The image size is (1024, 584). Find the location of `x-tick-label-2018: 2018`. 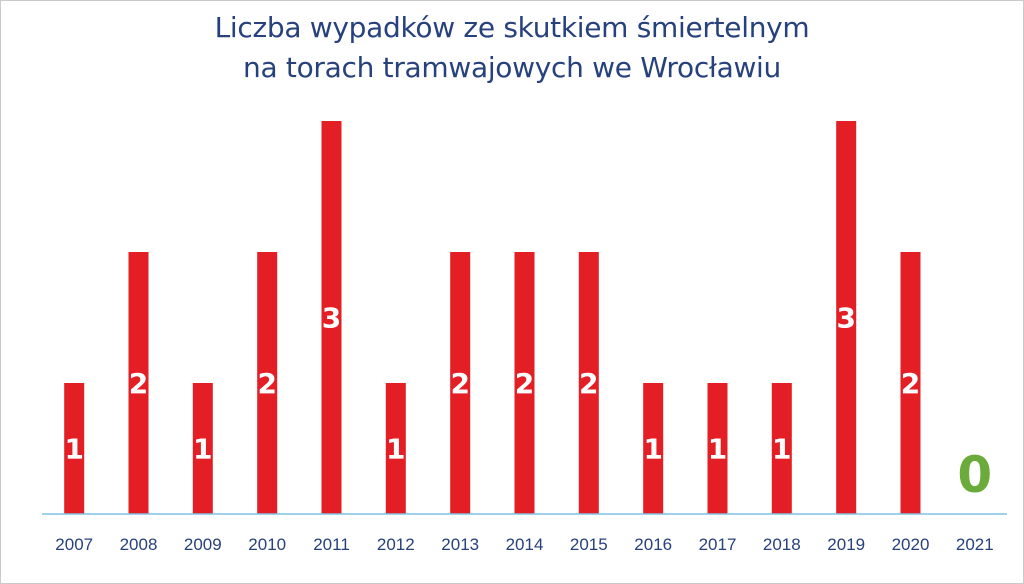

x-tick-label-2018: 2018 is located at coordinates (782, 544).